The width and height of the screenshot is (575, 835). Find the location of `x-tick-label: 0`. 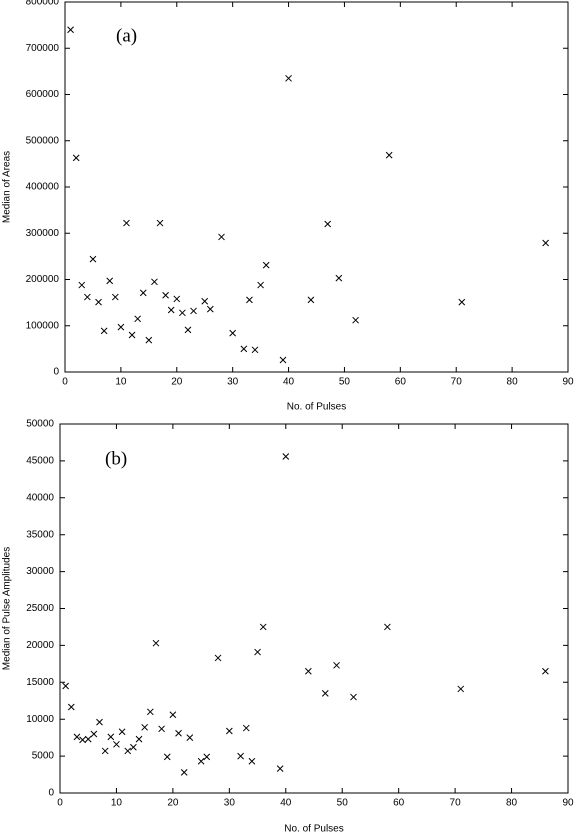

x-tick-label: 0 is located at coordinates (65, 382).